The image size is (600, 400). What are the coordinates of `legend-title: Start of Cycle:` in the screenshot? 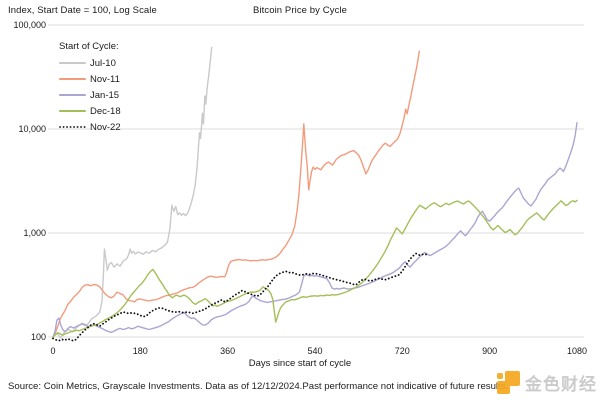 It's located at (89, 46).